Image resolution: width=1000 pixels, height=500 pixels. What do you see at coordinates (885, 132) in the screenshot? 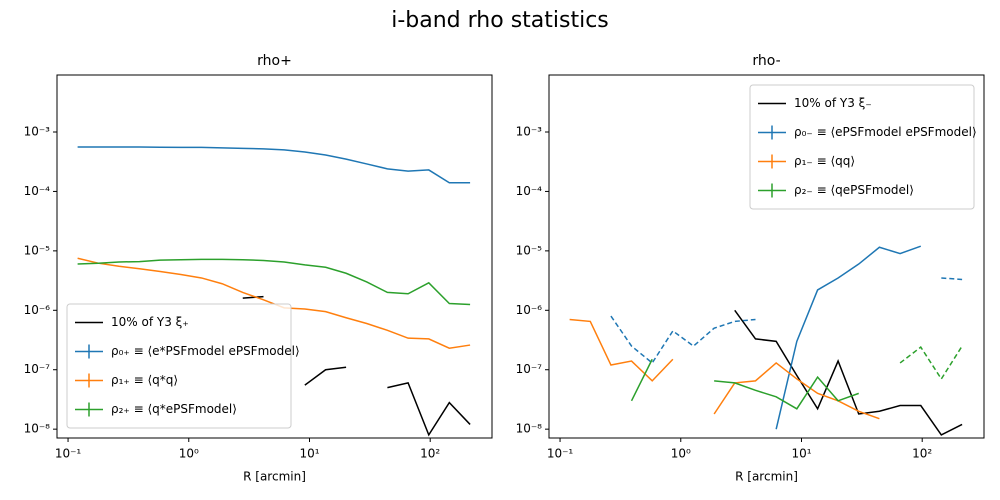
I see `legend-label: ρ₀₋ ≡ ⟨ePSFmodel ePSFmodel⟩` at bounding box center [885, 132].